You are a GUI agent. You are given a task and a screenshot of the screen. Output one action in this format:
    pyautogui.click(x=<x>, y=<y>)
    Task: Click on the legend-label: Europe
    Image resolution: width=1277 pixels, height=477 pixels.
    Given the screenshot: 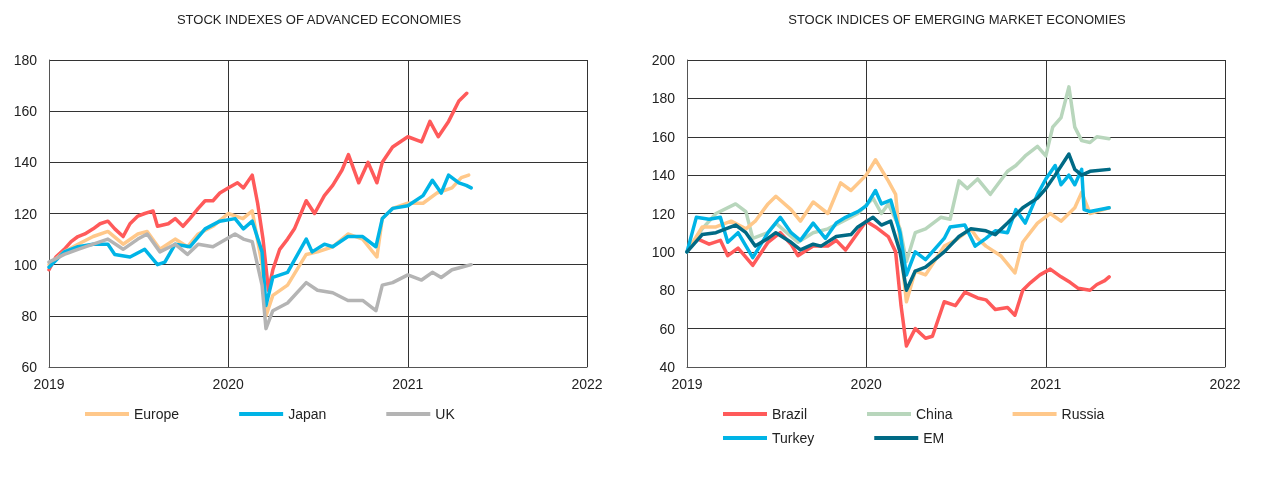 What is the action you would take?
    pyautogui.click(x=157, y=414)
    